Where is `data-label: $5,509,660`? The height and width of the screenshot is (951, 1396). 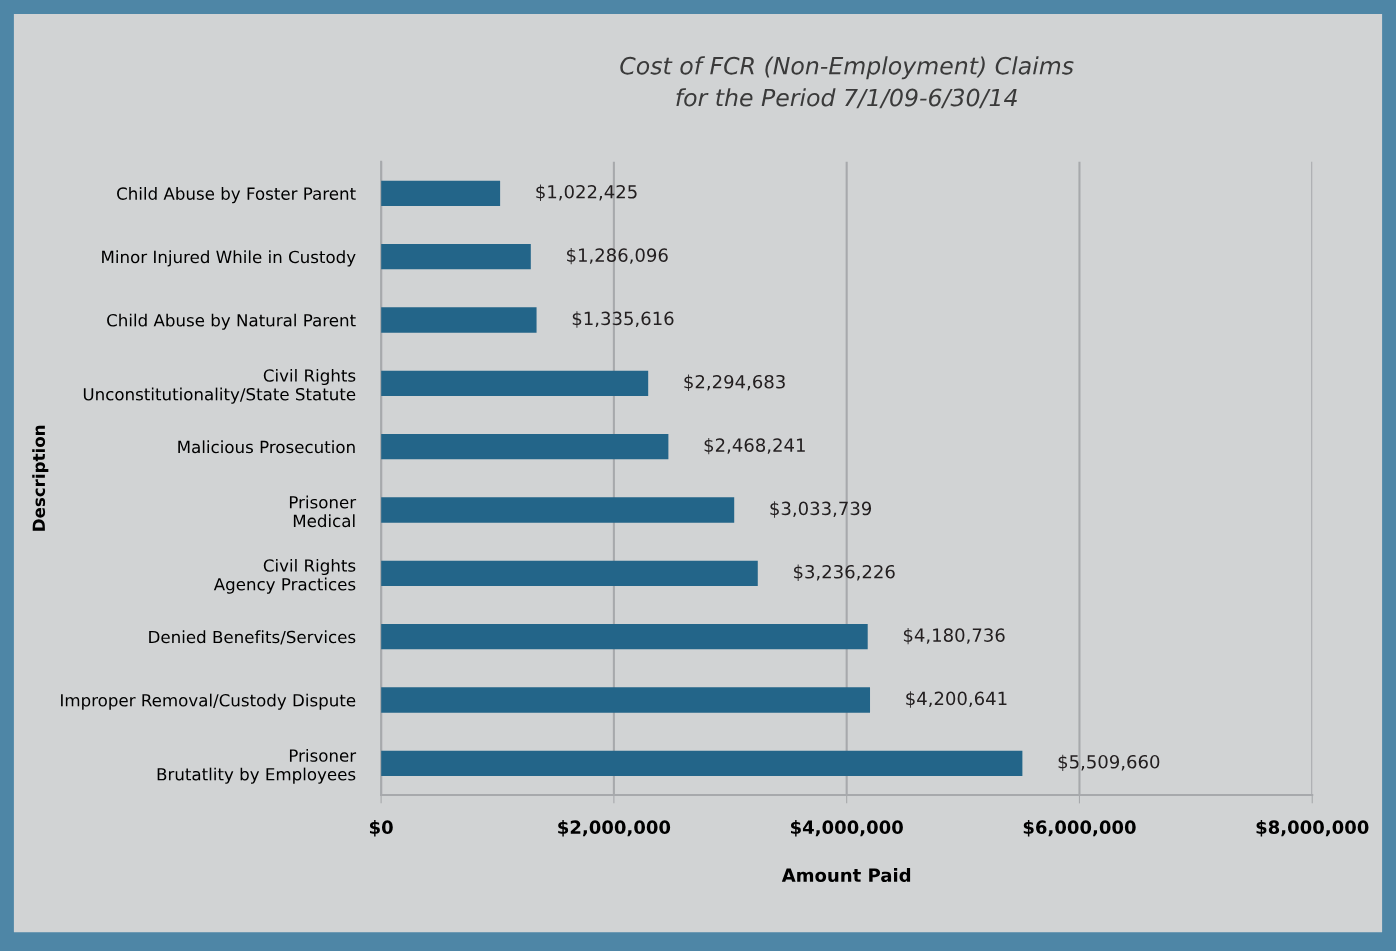
data-label: $5,509,660 is located at coordinates (1109, 762).